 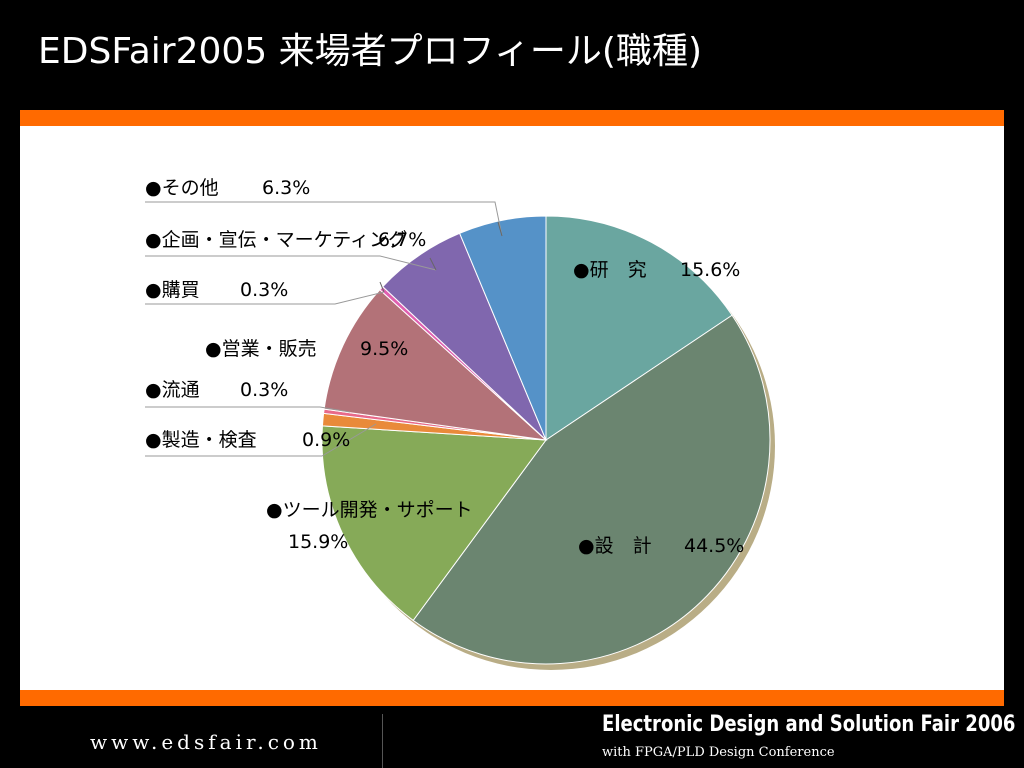 What do you see at coordinates (206, 742) in the screenshot?
I see `website-url: www.edsfair.com` at bounding box center [206, 742].